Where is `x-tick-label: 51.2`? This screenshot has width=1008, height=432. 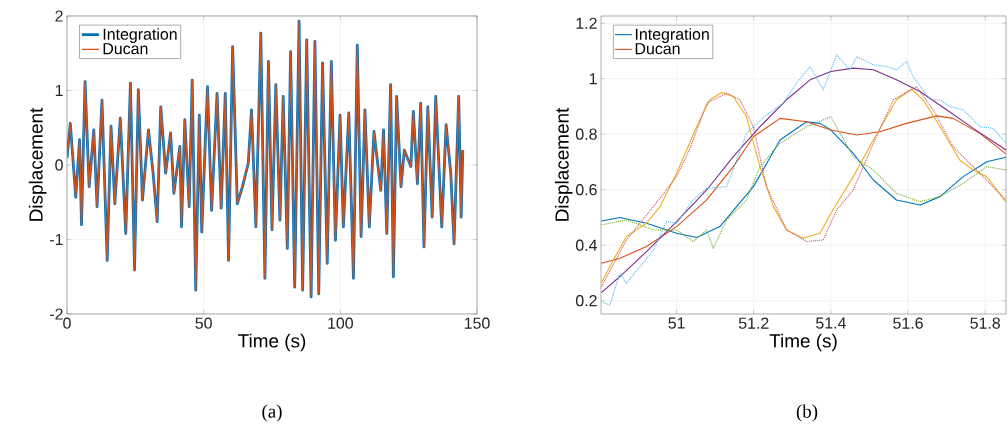 x-tick-label: 51.2 is located at coordinates (753, 323).